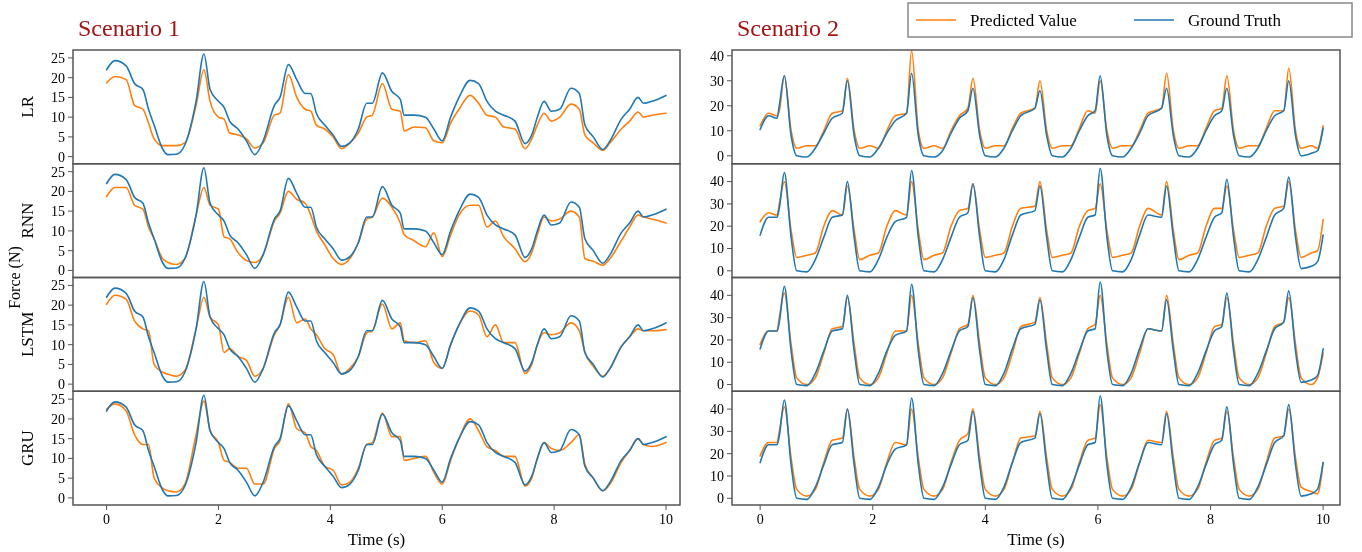  Describe the element at coordinates (27, 334) in the screenshot. I see `y-axis-title: LSTM` at that location.